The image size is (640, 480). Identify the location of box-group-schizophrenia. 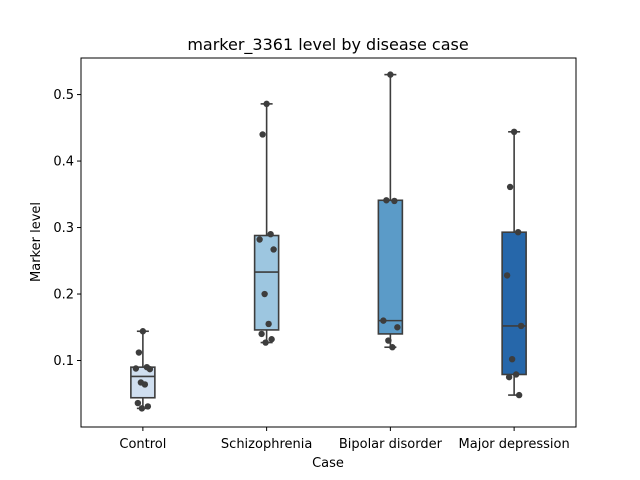
(266, 223).